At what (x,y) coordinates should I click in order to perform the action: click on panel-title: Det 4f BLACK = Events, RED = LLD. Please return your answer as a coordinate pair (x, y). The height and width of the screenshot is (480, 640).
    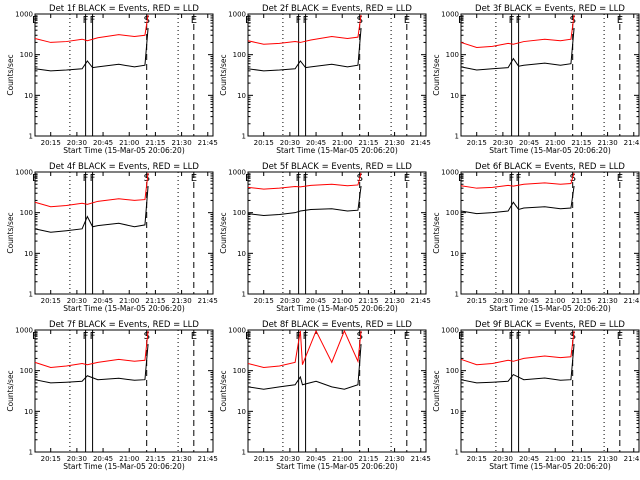
    Looking at the image, I should click on (124, 167).